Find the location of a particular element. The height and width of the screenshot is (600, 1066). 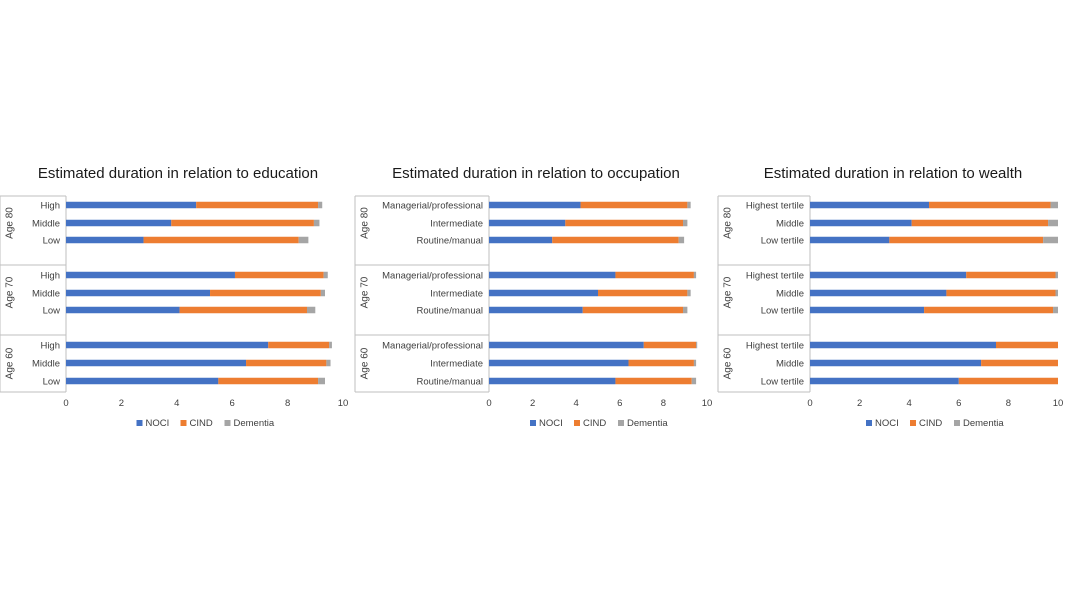

chart-title: Estimated duration in relation to wealth is located at coordinates (893, 173).